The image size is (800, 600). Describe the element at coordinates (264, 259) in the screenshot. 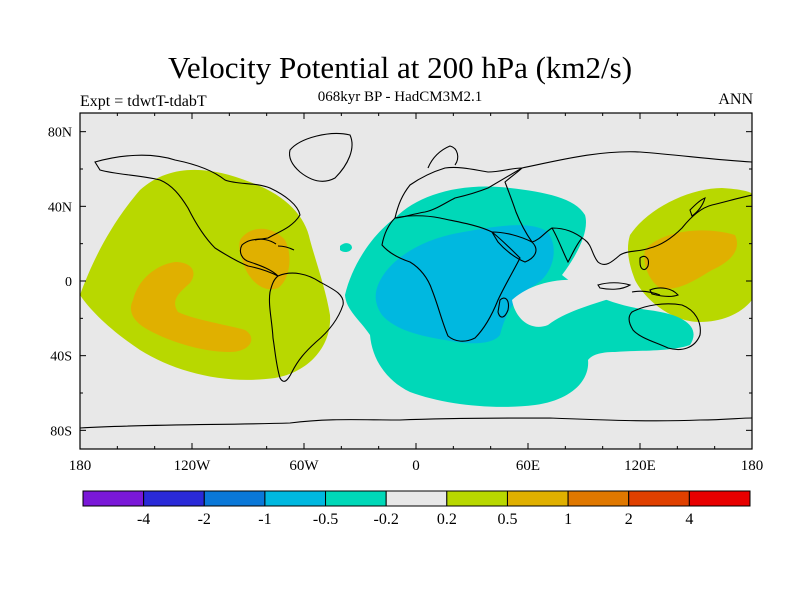

I see `orange-region-caribbean` at that location.